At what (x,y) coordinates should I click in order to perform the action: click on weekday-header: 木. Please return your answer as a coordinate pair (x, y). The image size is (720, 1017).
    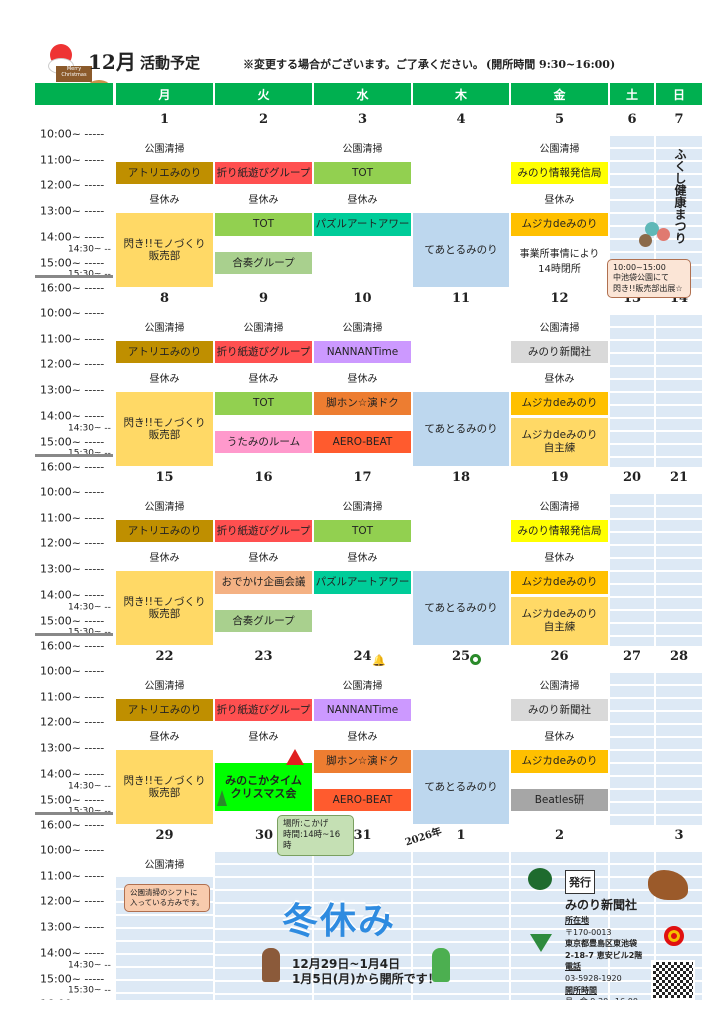
    Looking at the image, I should click on (461, 94).